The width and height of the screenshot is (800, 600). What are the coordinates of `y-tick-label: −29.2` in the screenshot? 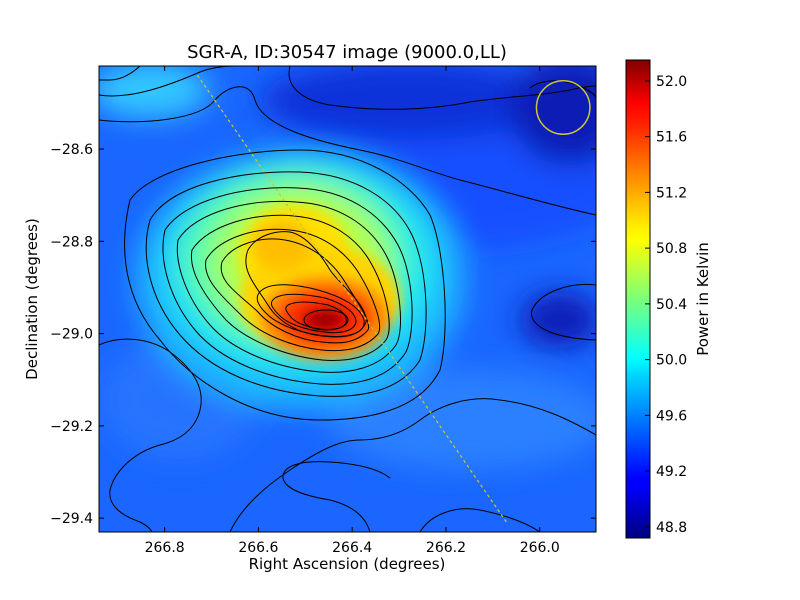 It's located at (71, 427).